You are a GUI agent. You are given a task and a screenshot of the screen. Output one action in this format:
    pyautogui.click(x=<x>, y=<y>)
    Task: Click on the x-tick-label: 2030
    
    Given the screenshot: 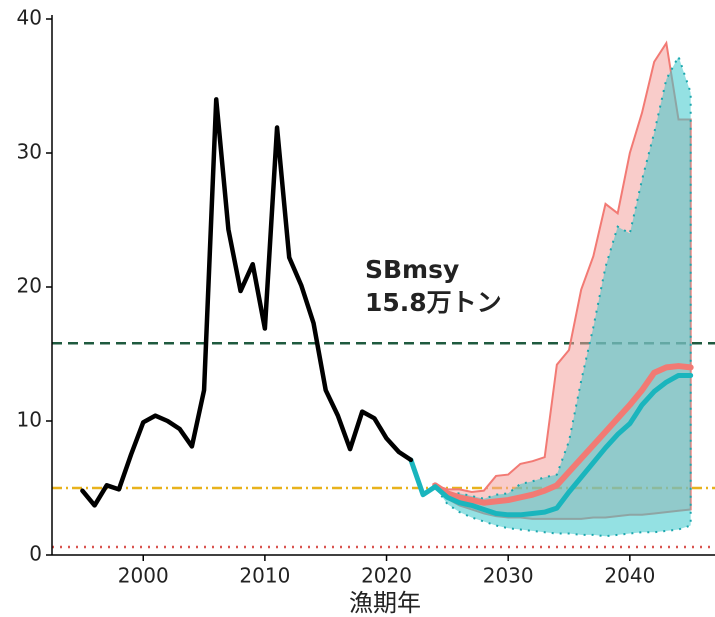 What is the action you would take?
    pyautogui.click(x=508, y=576)
    